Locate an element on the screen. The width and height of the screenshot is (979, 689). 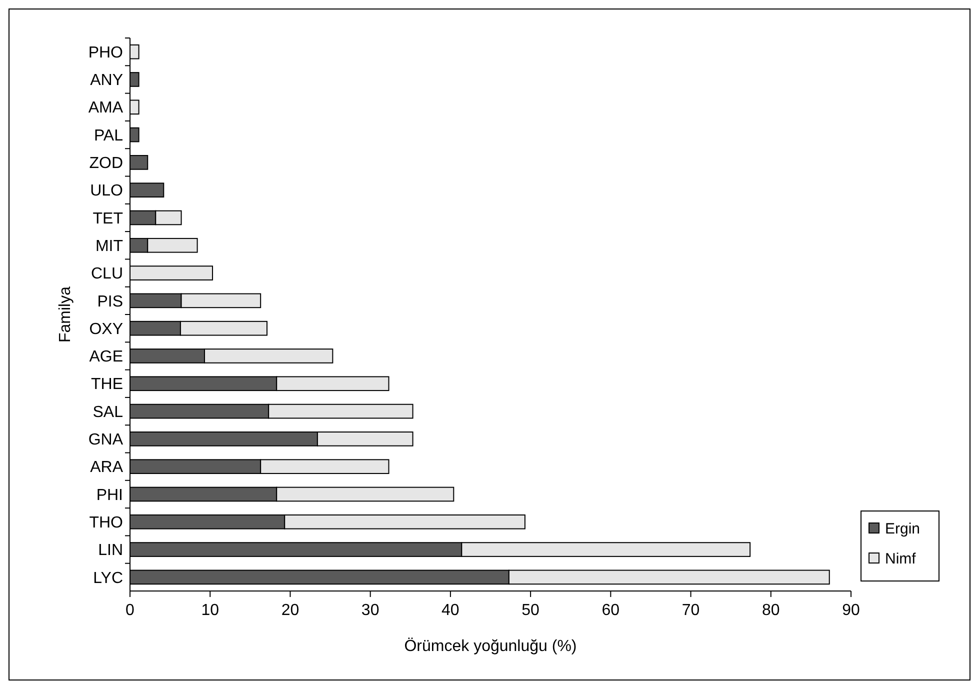
y-tick-label: GNA is located at coordinates (106, 440).